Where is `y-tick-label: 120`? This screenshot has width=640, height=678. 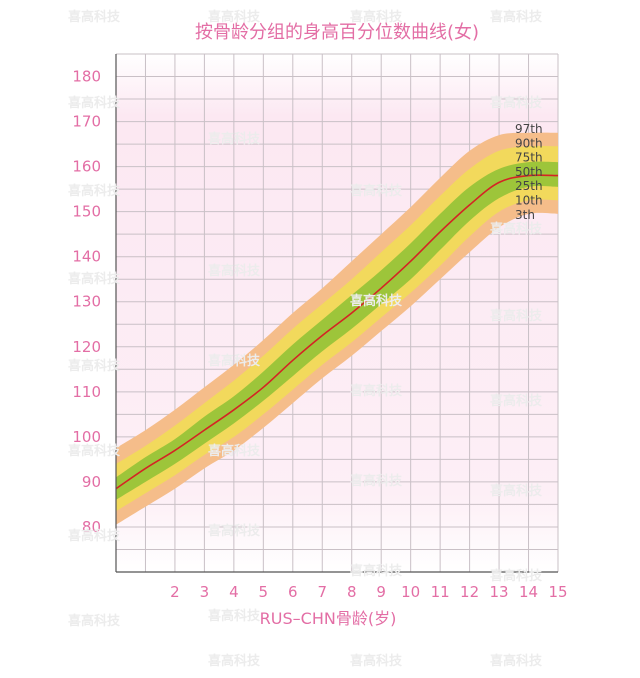 y-tick-label: 120 is located at coordinates (86, 347).